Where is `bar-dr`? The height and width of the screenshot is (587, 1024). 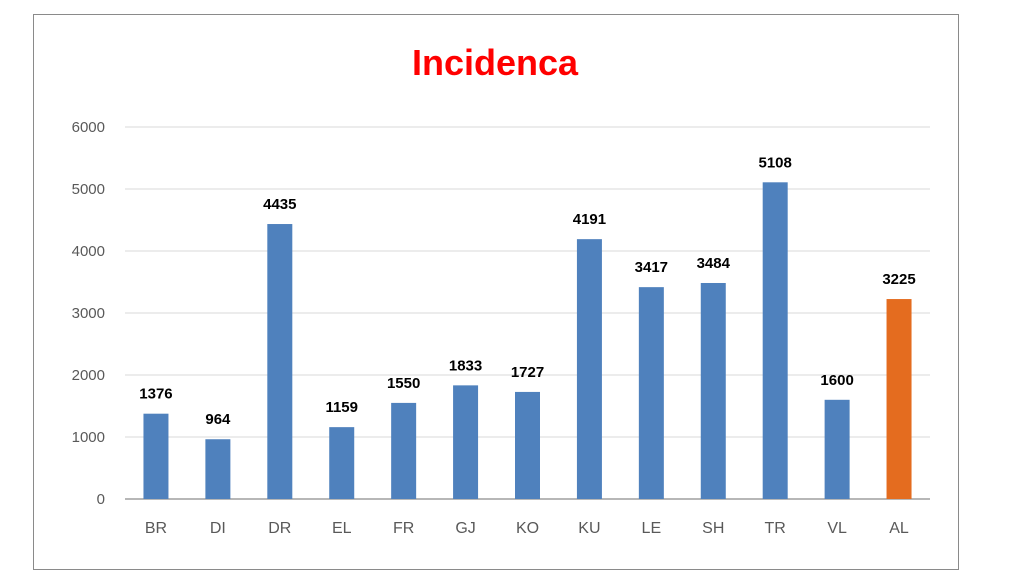 bar-dr is located at coordinates (280, 361).